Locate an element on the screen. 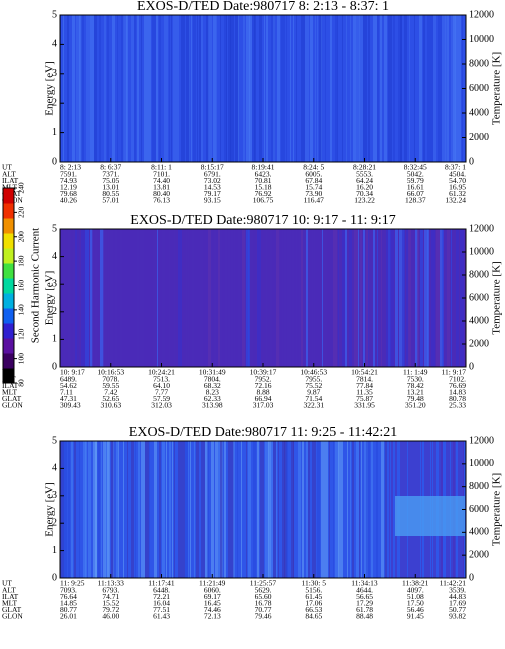 This screenshot has width=505, height=649. y-tick-label: 2 is located at coordinates (54, 102).